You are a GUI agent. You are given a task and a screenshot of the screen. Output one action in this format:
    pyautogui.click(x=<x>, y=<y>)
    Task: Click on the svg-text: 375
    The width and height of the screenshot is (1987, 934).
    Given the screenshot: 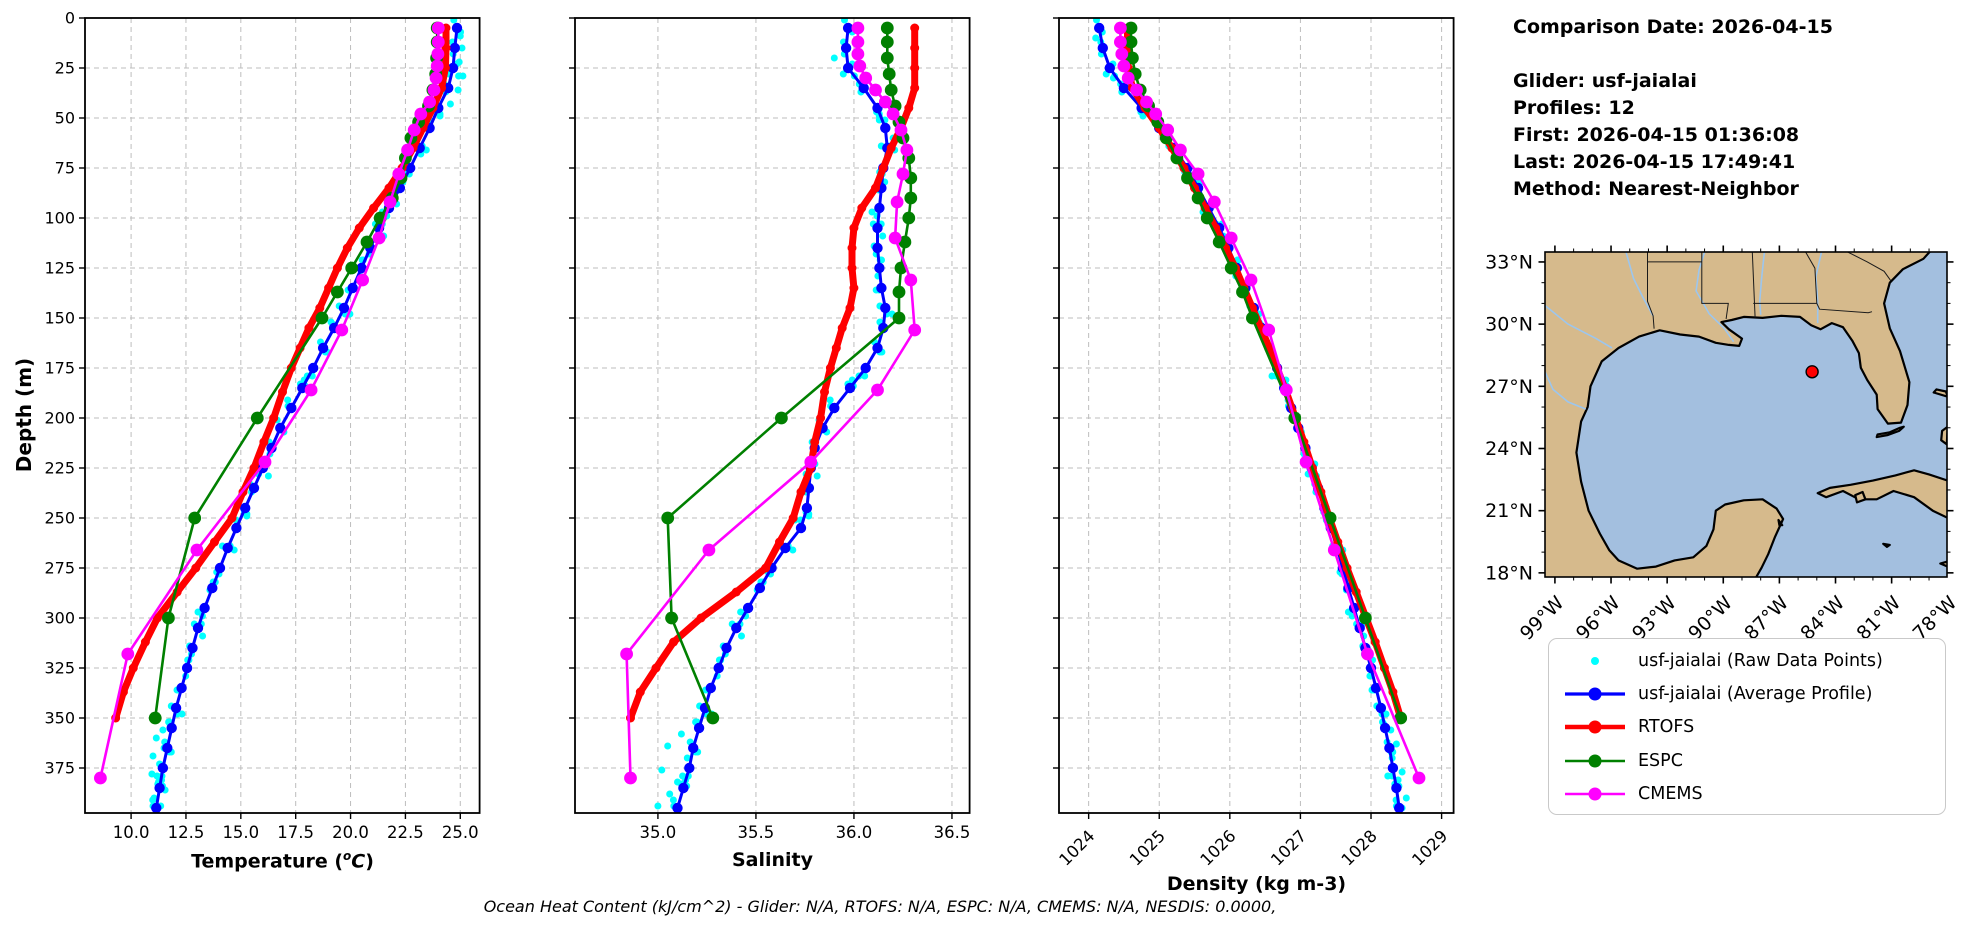 What is the action you would take?
    pyautogui.click(x=59, y=768)
    